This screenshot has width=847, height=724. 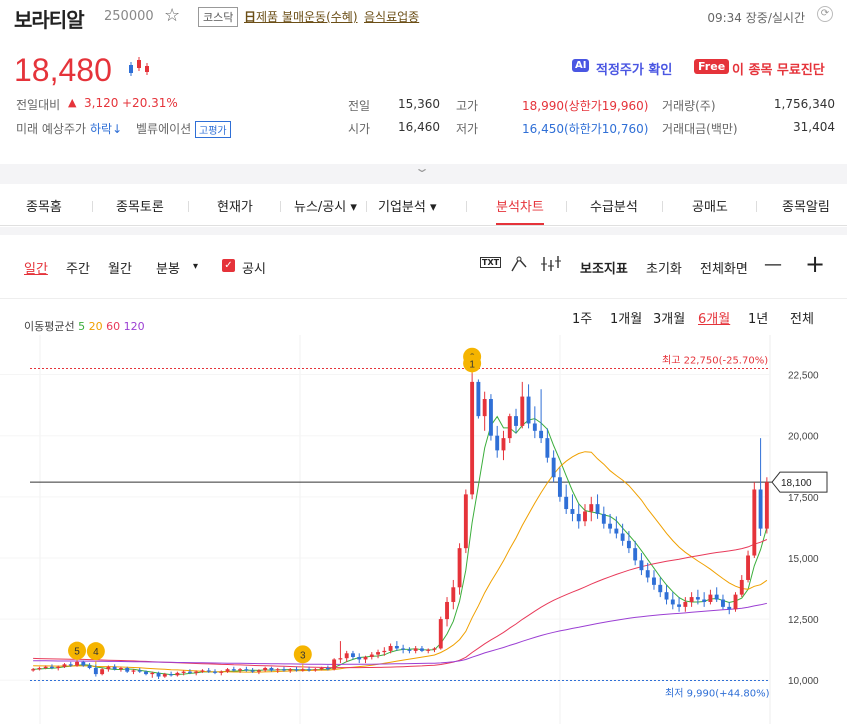 What do you see at coordinates (150, 103) in the screenshot?
I see `change-pct: +20.31%` at bounding box center [150, 103].